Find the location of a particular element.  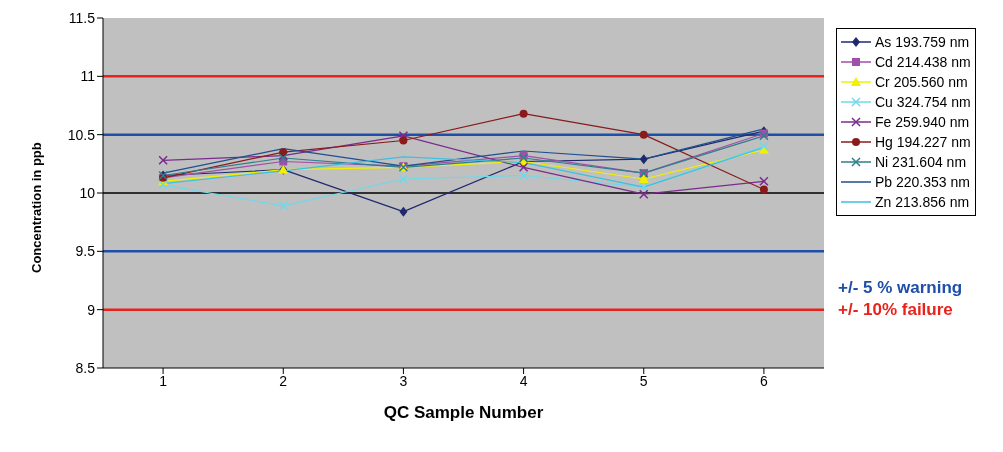

legend-label: Cd 214.438 nm is located at coordinates (923, 62).